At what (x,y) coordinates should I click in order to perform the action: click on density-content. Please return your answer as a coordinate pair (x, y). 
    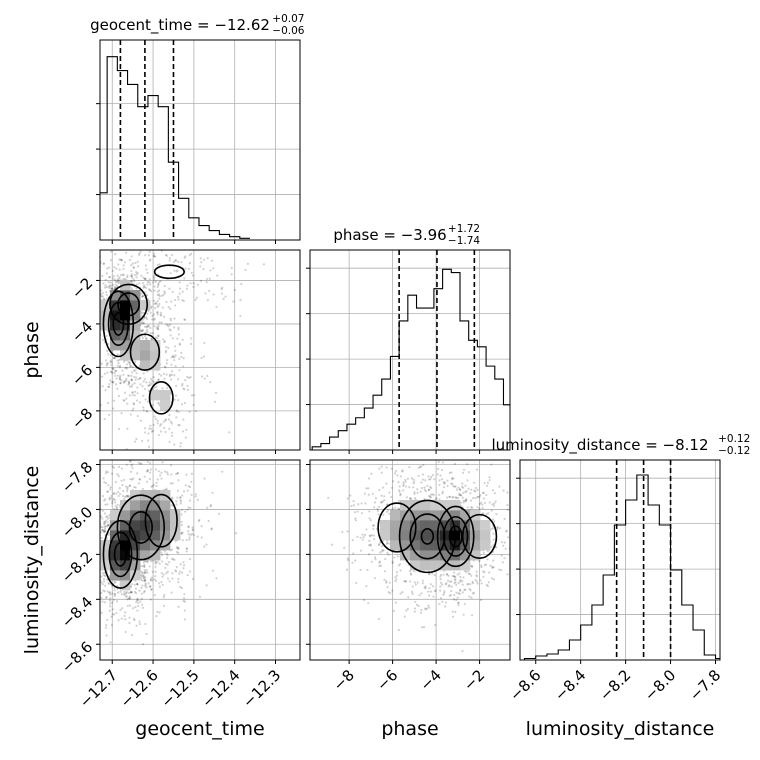
    Looking at the image, I should click on (143, 552).